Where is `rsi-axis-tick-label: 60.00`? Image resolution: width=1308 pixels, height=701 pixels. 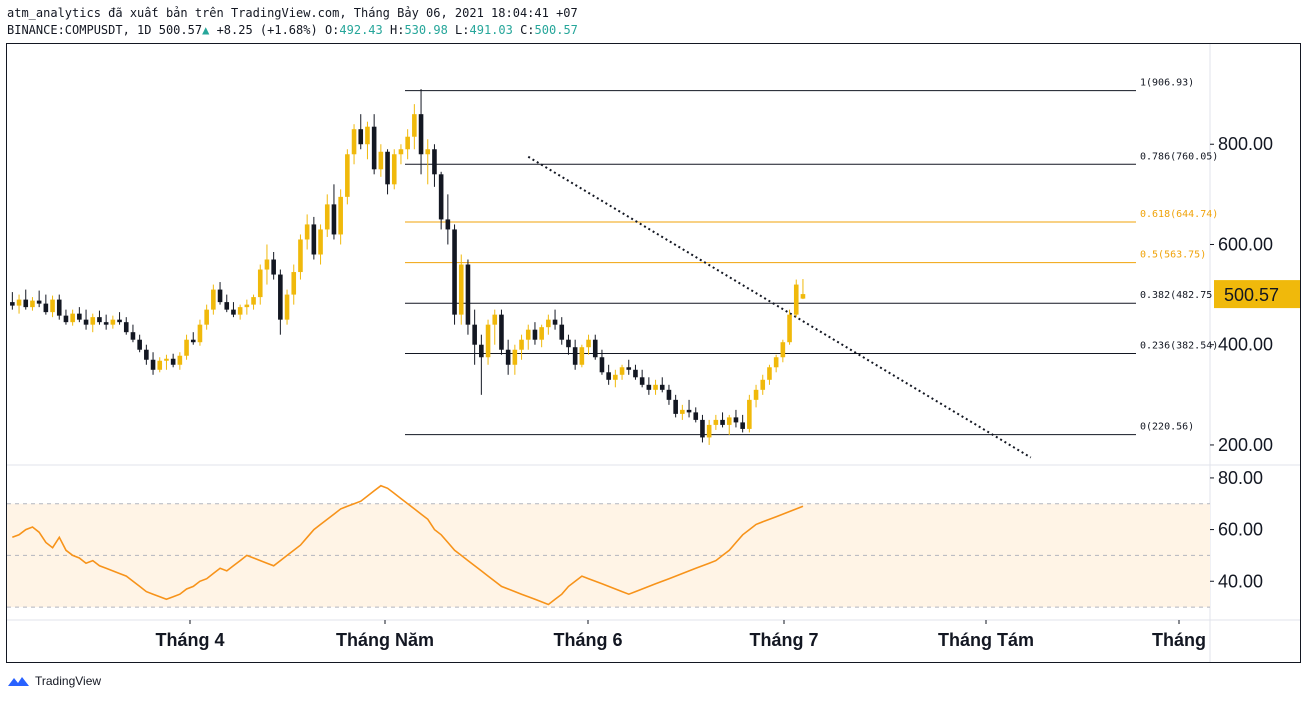 rsi-axis-tick-label: 60.00 is located at coordinates (1240, 530).